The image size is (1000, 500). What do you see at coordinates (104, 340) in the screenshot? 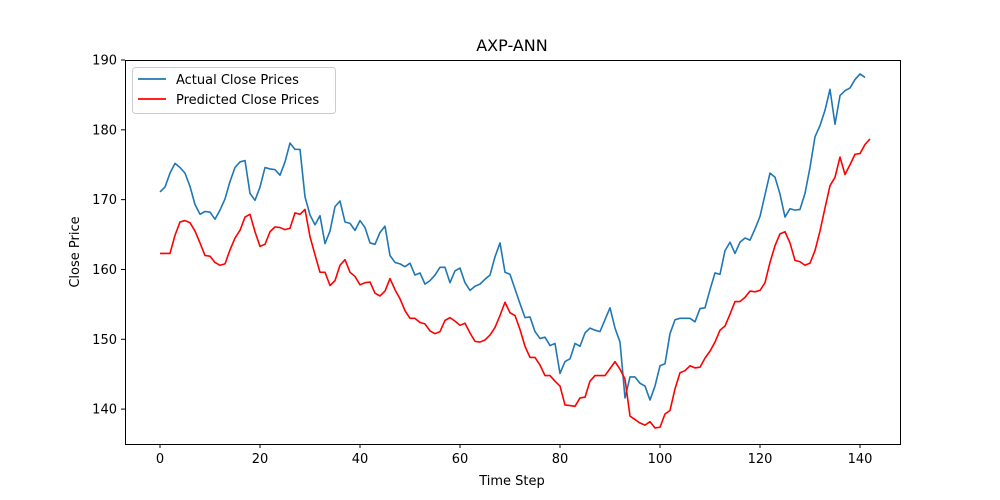
I see `y-tick-label: 150` at bounding box center [104, 340].